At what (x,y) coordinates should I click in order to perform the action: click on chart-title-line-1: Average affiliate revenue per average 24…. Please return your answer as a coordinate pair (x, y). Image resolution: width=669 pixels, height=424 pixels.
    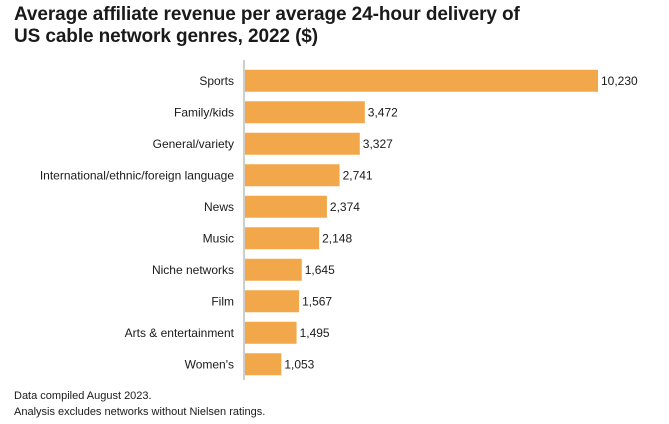
    Looking at the image, I should click on (267, 14).